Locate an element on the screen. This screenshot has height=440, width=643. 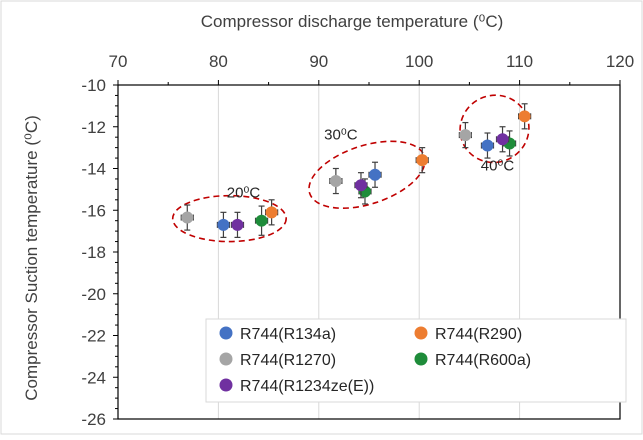
y-tick-label: -26 is located at coordinates (93, 419).